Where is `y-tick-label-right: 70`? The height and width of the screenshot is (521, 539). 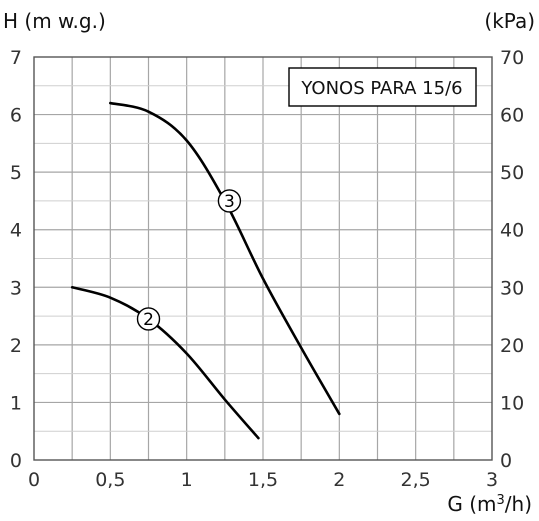
y-tick-label-right: 70 is located at coordinates (512, 58).